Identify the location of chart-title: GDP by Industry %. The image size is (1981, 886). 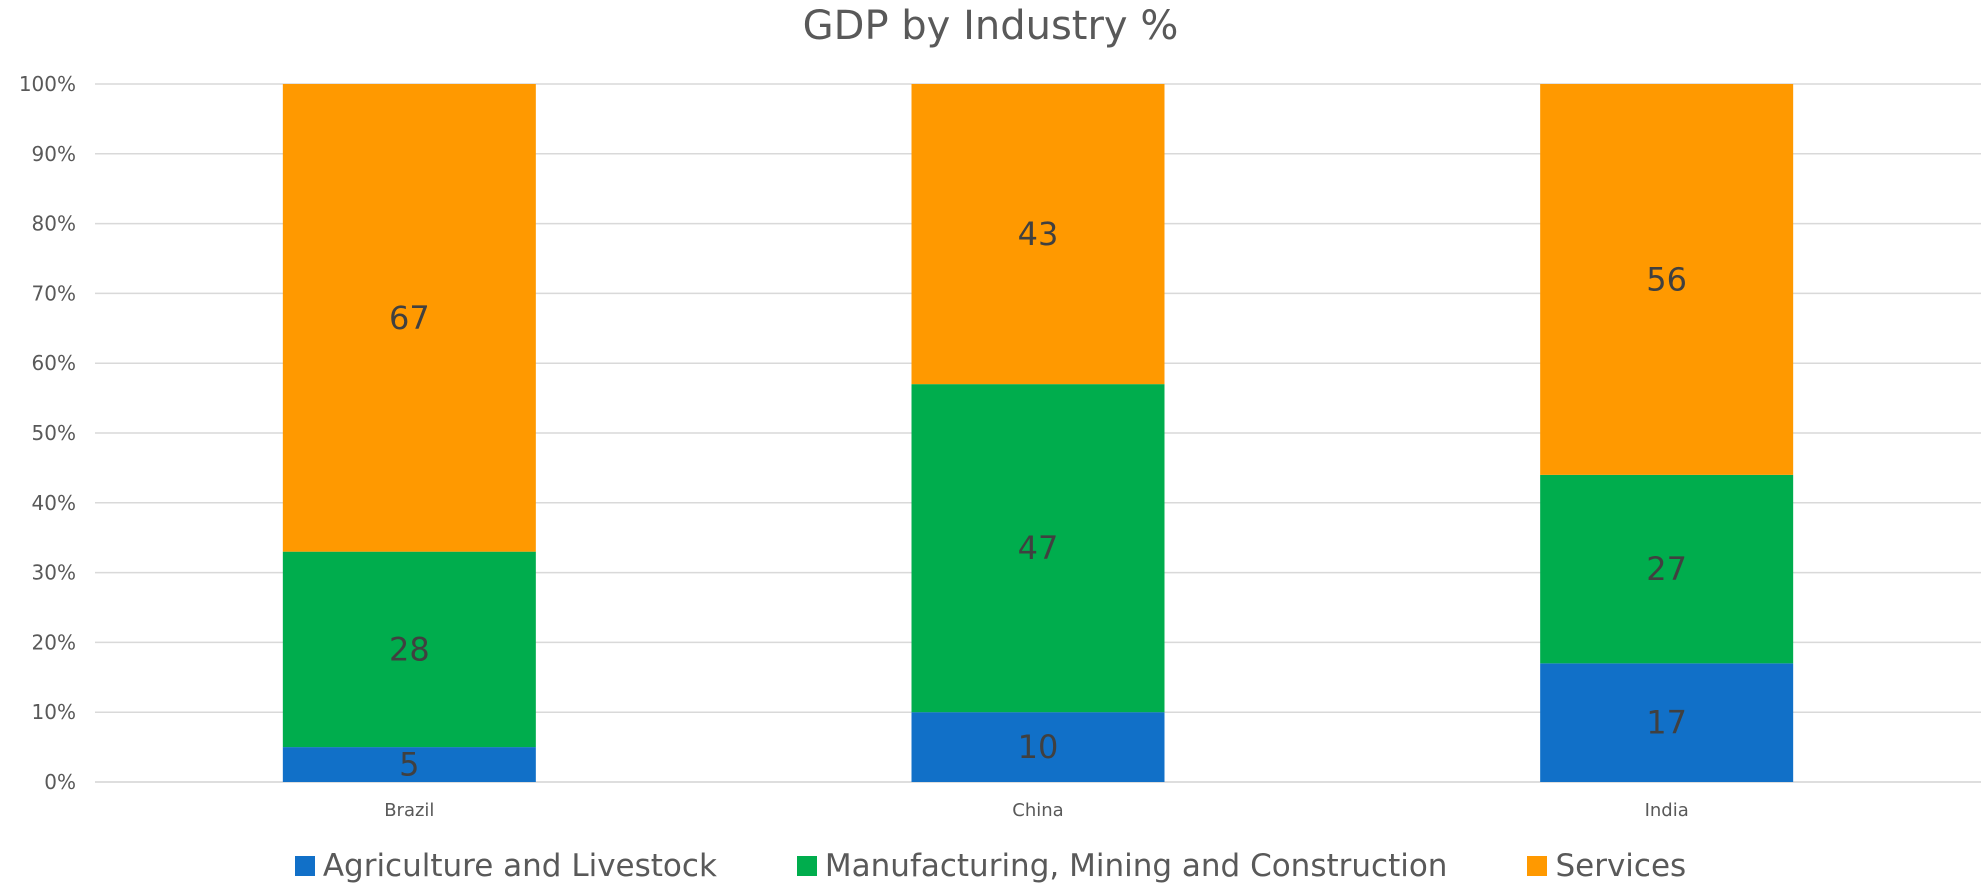
(990, 26).